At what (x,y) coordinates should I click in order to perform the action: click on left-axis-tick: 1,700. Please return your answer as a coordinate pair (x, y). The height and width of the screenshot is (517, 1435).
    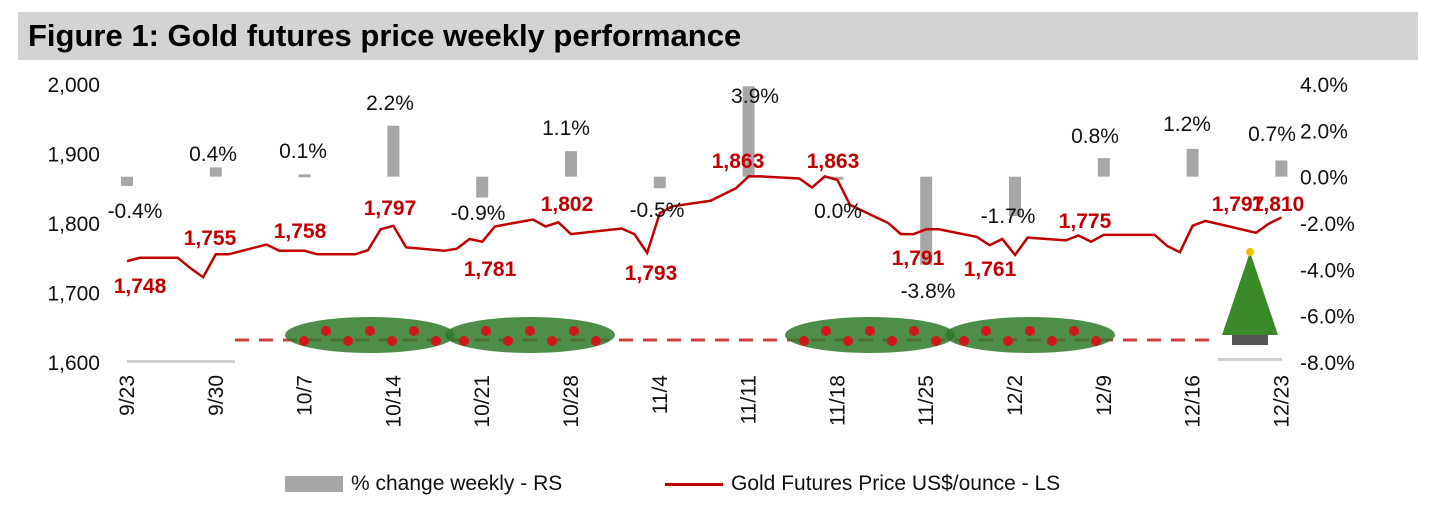
    Looking at the image, I should click on (73, 294).